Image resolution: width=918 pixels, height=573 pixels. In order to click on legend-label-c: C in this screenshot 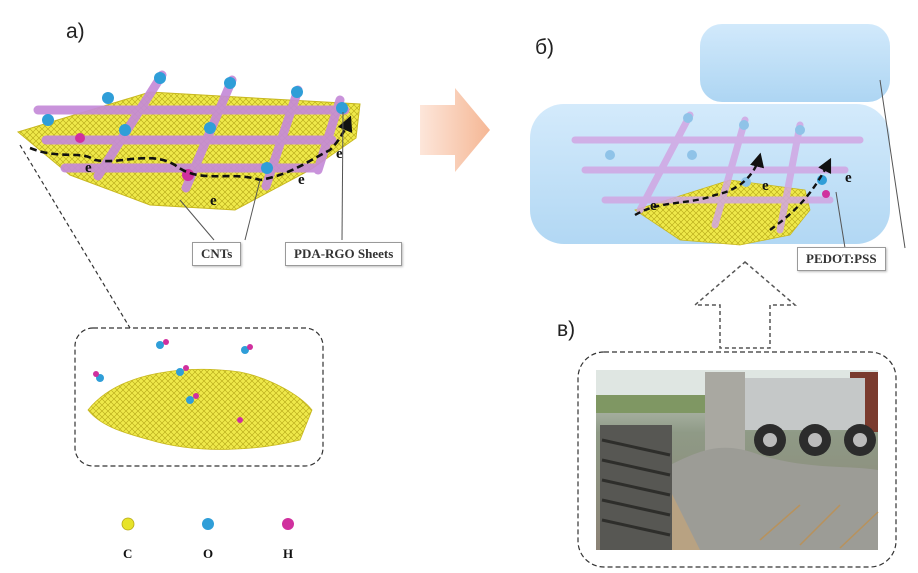, I will do `click(128, 553)`.